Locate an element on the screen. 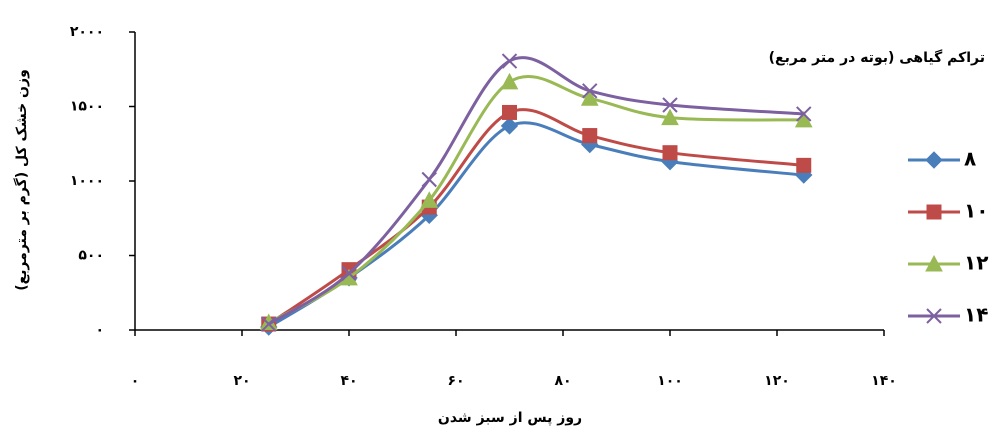  y-tick-label: ۵۰۰ is located at coordinates (91, 256).